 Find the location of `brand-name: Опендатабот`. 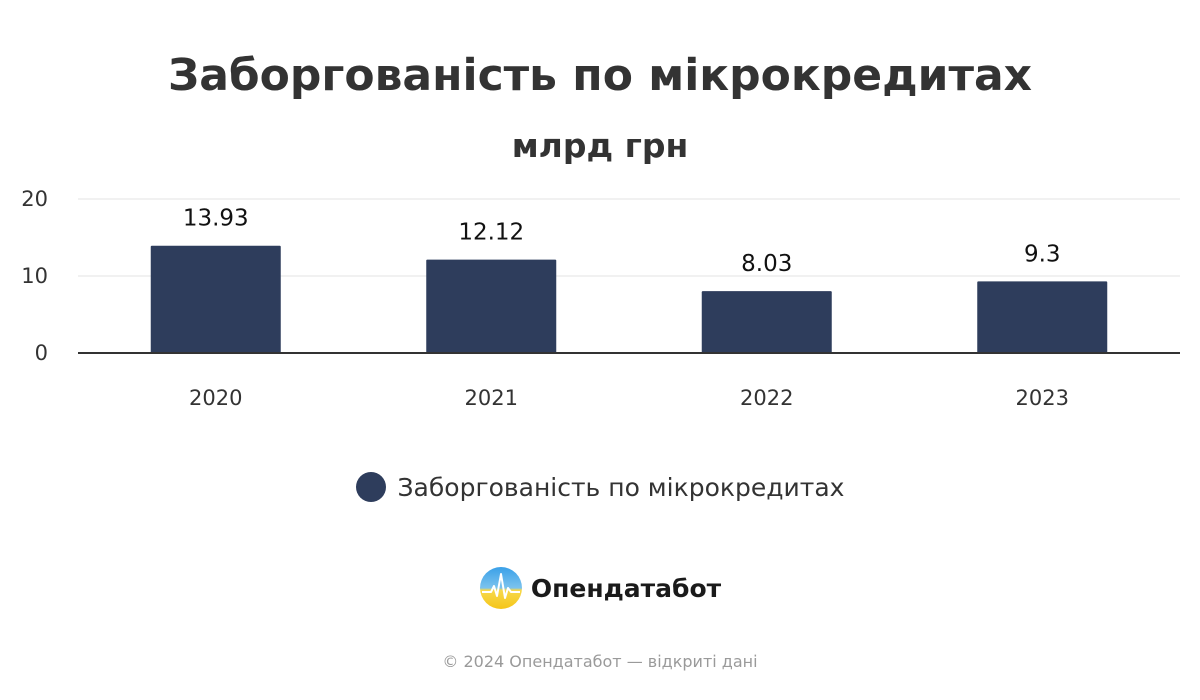

brand-name: Опендатабот is located at coordinates (626, 588).